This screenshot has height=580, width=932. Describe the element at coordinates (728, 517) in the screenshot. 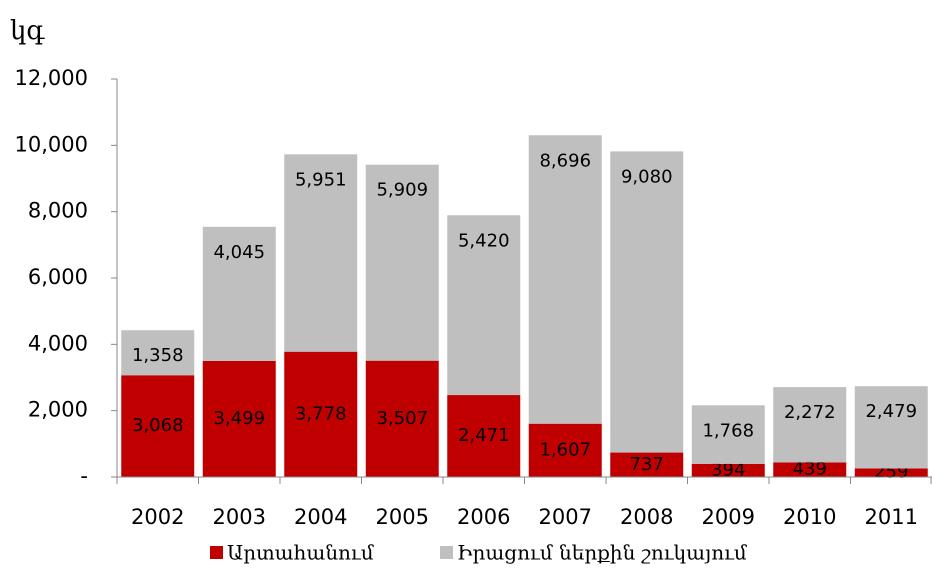

I see `x-tick-label: 2009` at that location.